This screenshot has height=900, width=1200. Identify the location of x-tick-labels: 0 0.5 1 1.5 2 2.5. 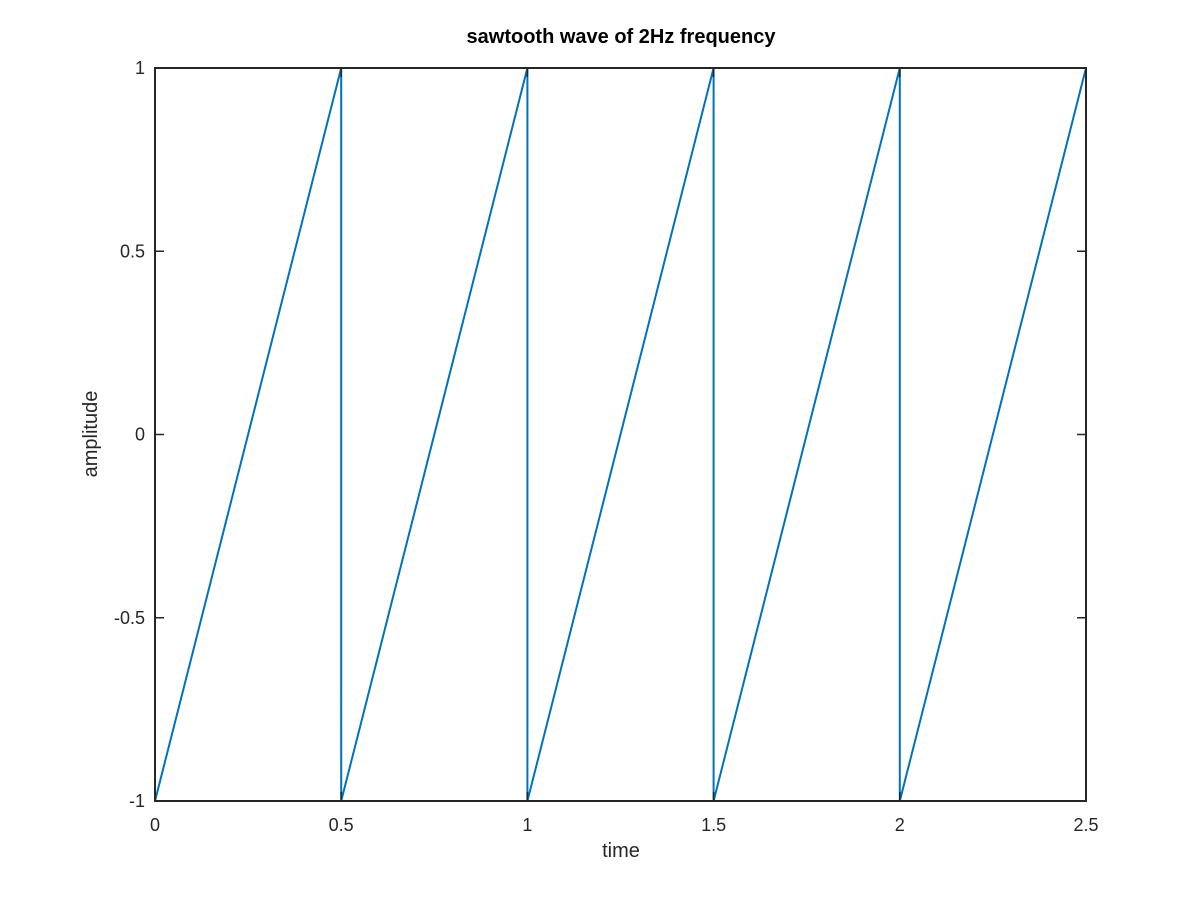
(624, 825).